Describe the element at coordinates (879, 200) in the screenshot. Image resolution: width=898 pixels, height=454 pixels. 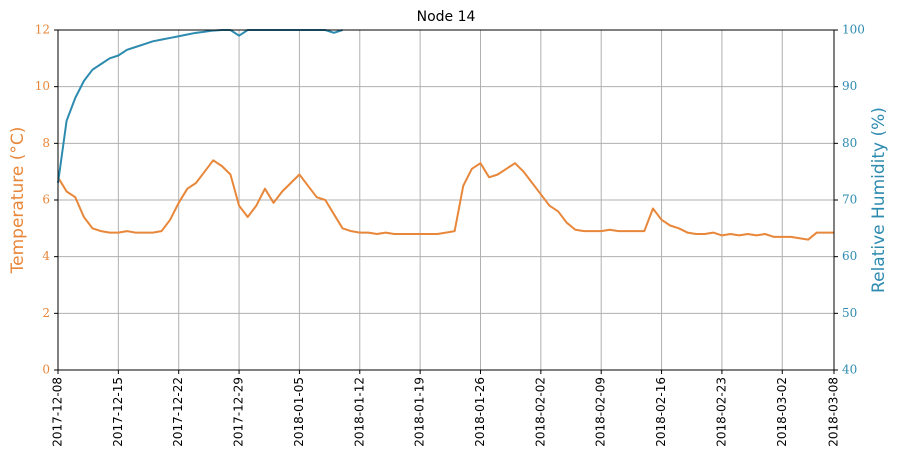
I see `y2-axis-label: Relative Humidity (%)` at that location.